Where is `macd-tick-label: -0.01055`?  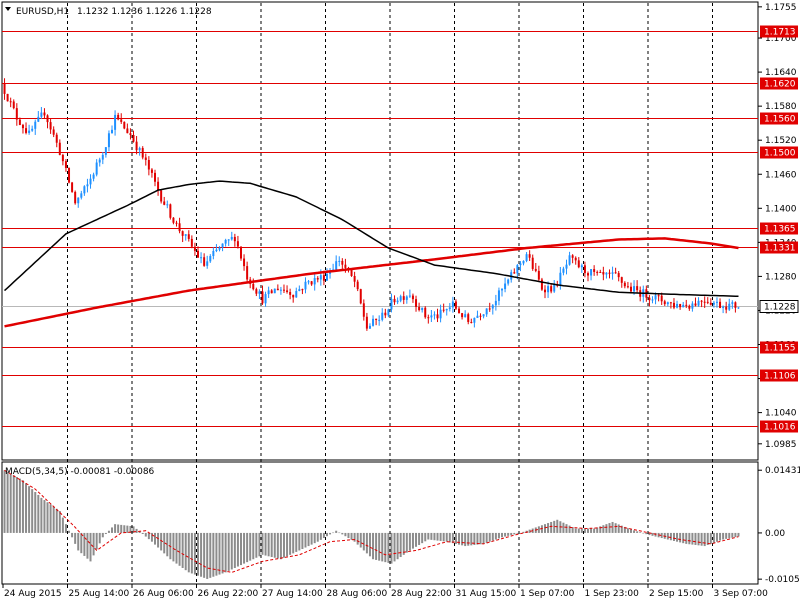 macd-tick-label: -0.01055 is located at coordinates (782, 580).